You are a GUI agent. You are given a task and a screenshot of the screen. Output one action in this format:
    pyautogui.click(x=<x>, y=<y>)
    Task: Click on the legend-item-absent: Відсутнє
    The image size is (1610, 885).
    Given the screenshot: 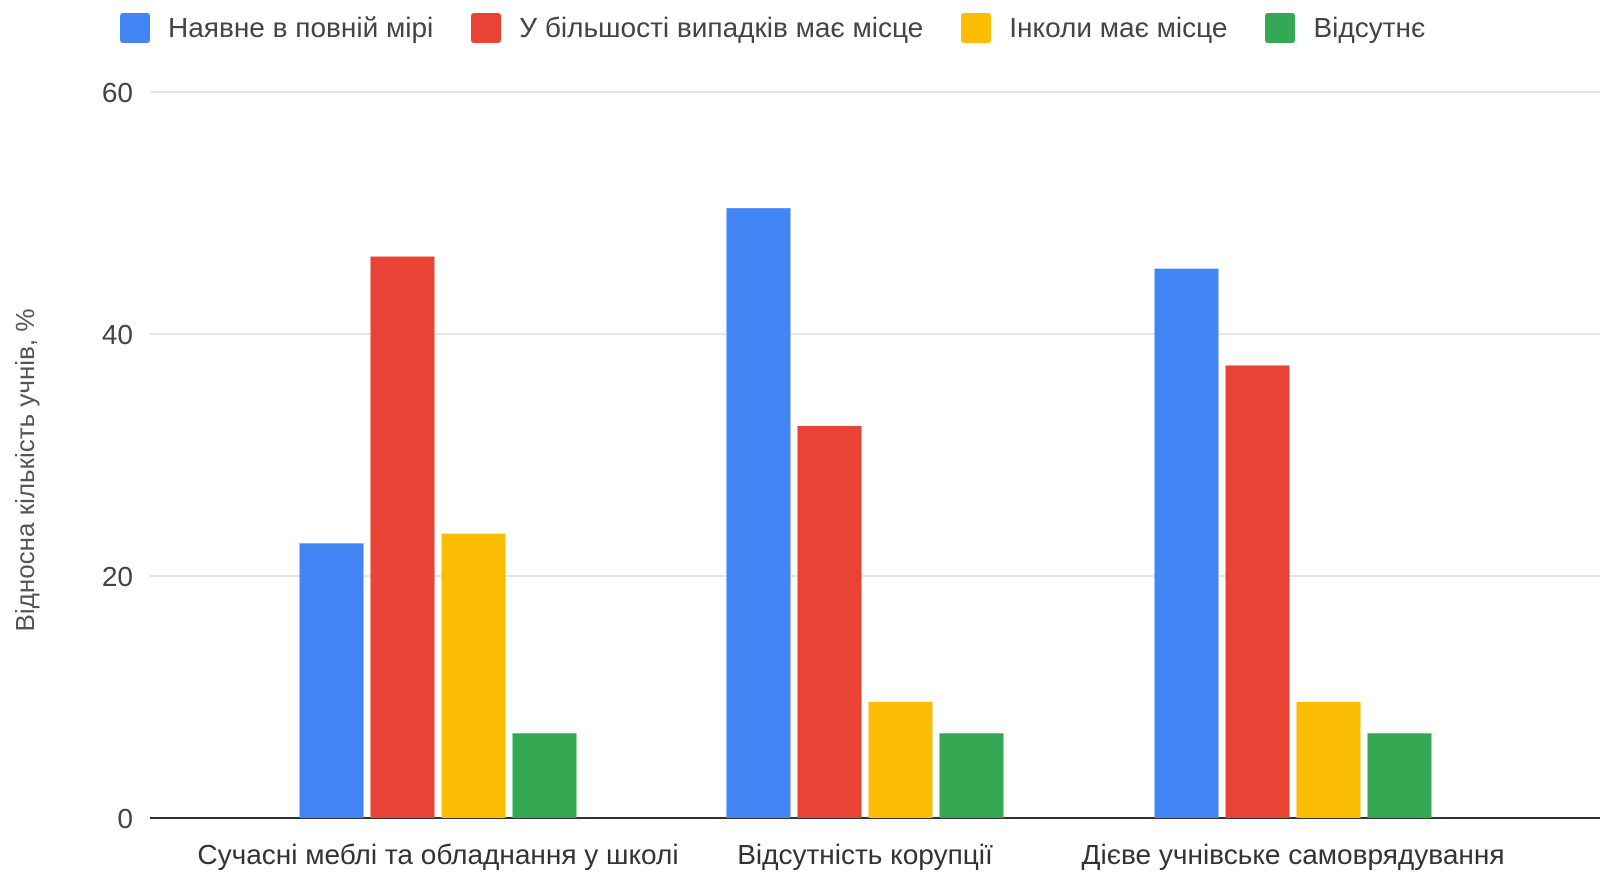 What is the action you would take?
    pyautogui.click(x=1345, y=28)
    